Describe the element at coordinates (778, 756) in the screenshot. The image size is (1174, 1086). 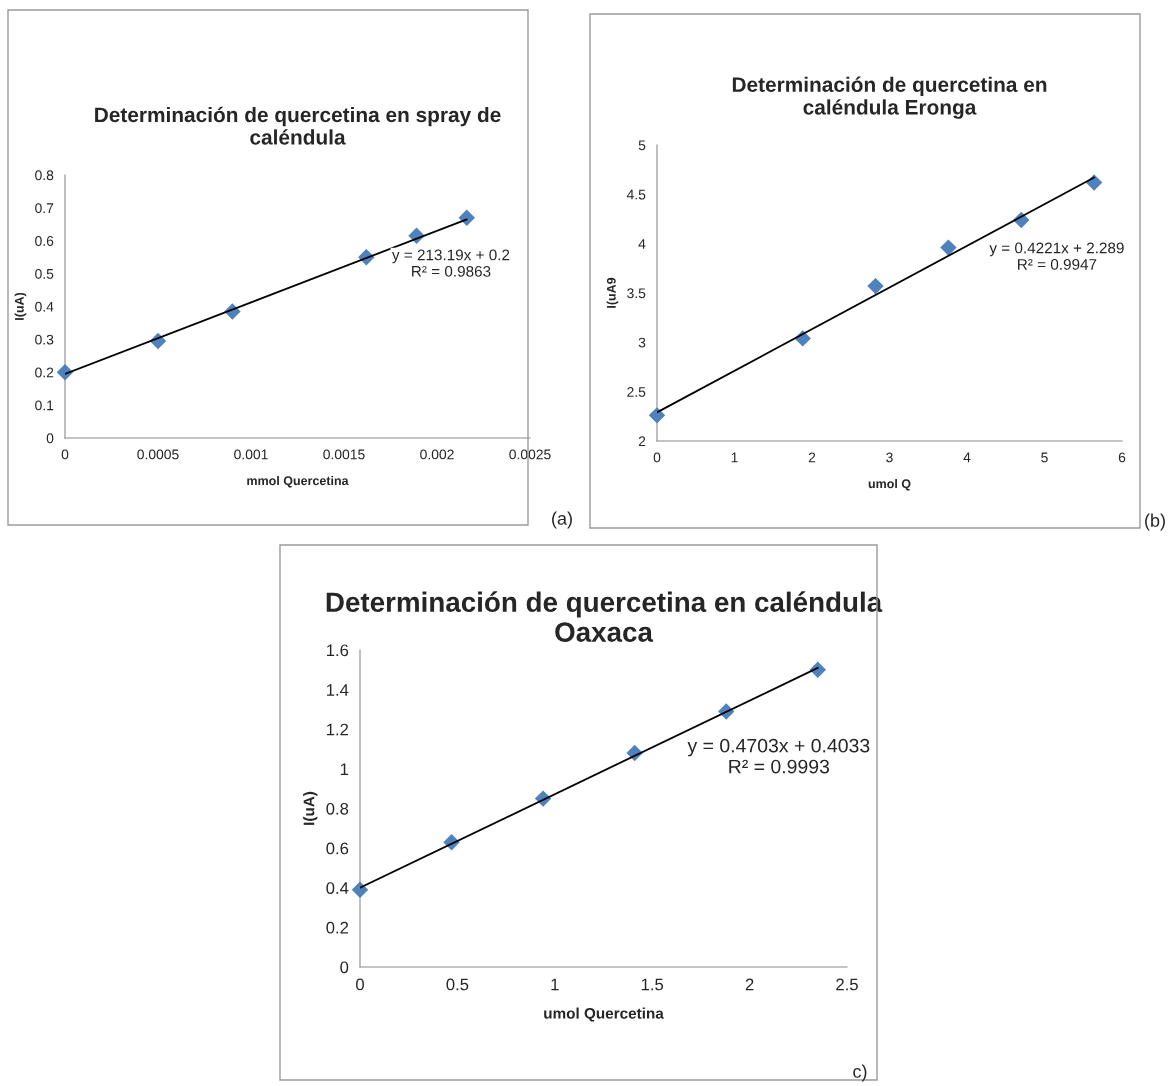
I see `annotation: y = 0.4703x + 0.4033 R² = 0.9993` at that location.